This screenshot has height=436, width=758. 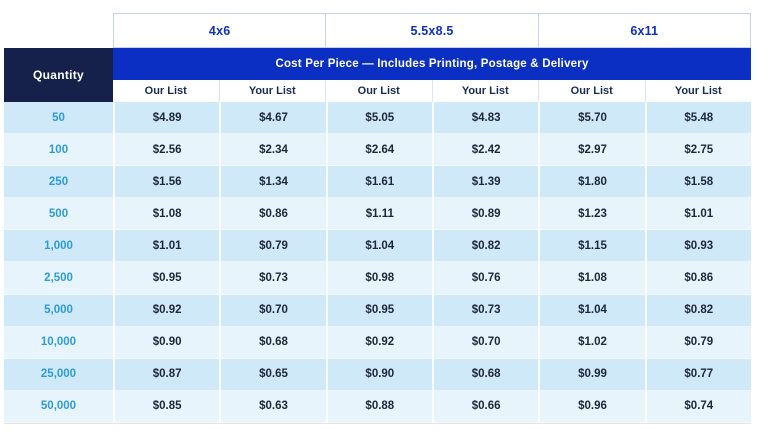 What do you see at coordinates (220, 30) in the screenshot?
I see `size-header-4x6: 4x6` at bounding box center [220, 30].